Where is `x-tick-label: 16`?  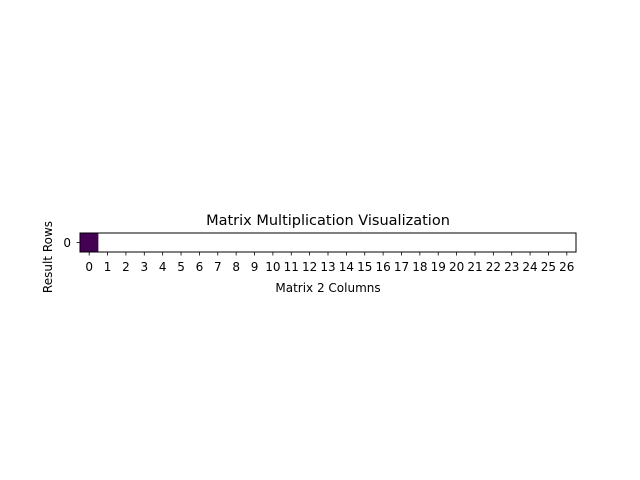
x-tick-label: 16 is located at coordinates (382, 267).